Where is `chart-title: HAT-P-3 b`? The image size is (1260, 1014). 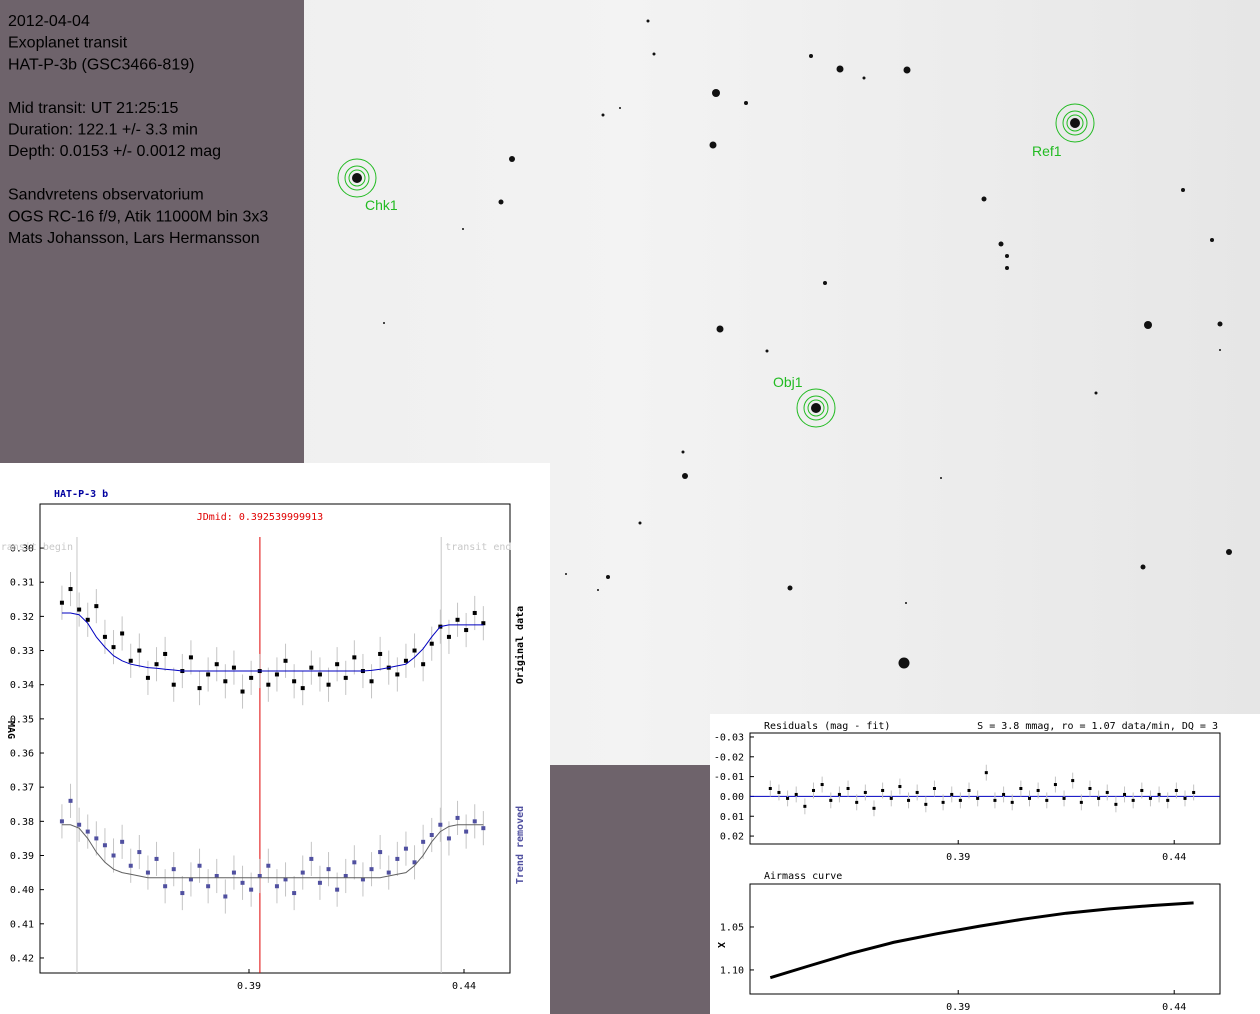 chart-title: HAT-P-3 b is located at coordinates (81, 494).